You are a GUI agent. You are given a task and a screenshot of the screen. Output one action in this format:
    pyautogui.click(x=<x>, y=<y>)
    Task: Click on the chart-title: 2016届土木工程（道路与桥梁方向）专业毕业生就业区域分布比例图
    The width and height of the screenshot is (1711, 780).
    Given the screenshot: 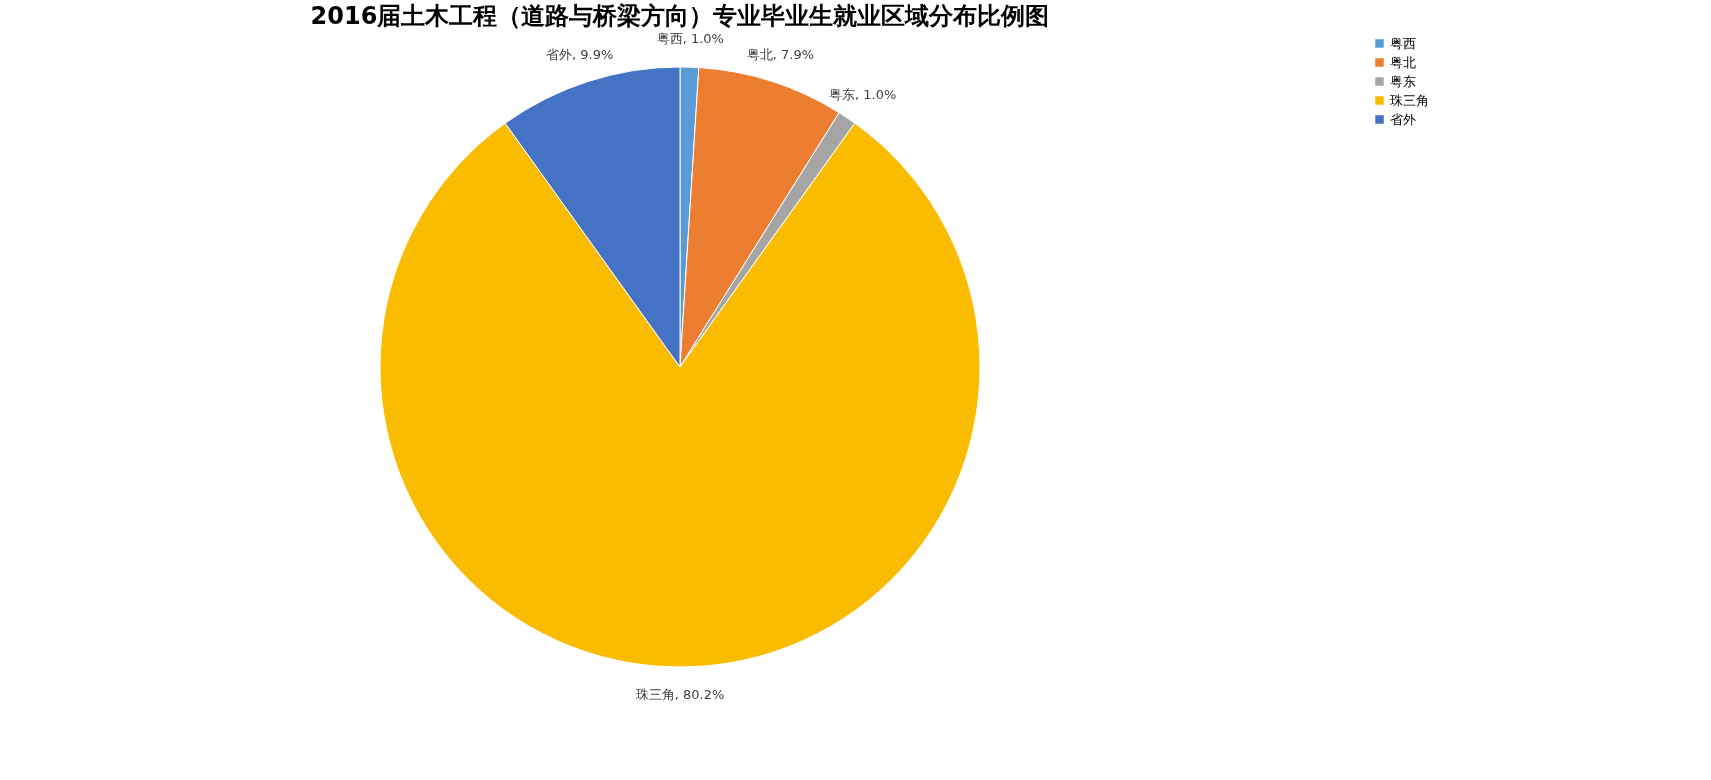 What is the action you would take?
    pyautogui.click(x=680, y=16)
    